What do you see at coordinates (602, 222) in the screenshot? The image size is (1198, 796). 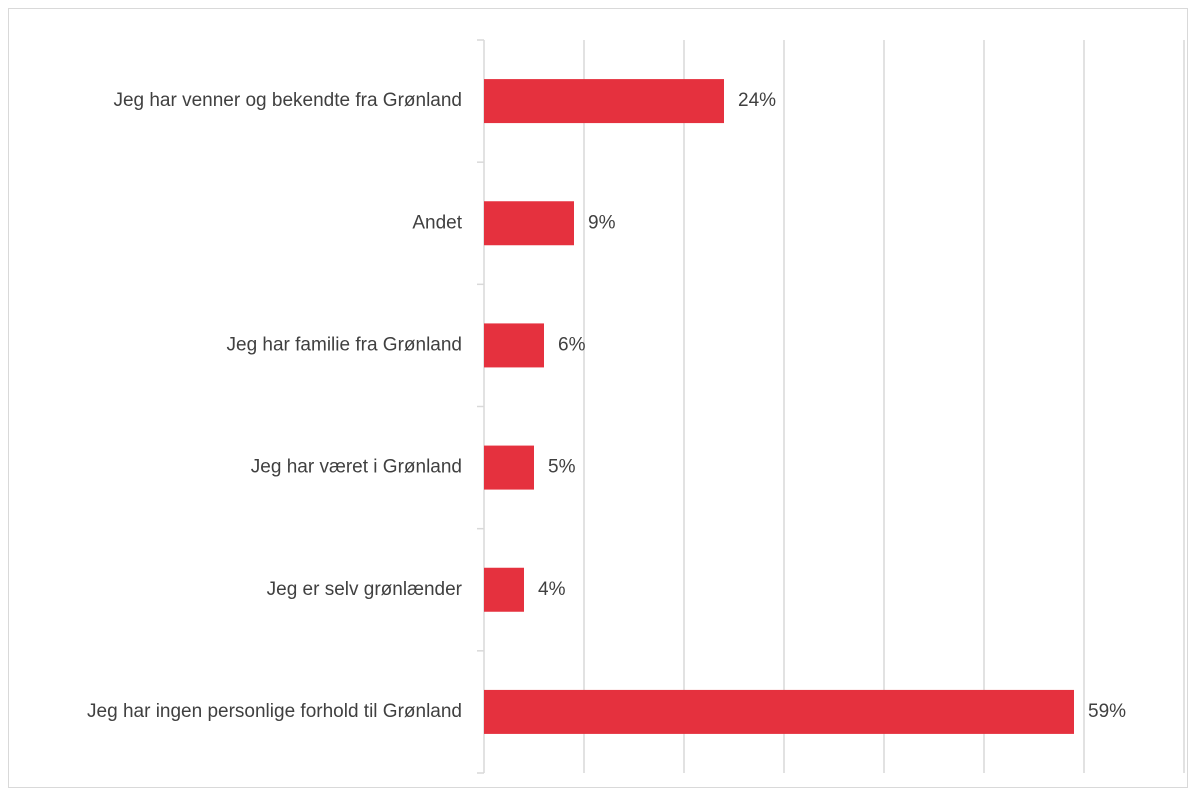 I see `data-label: 9%` at bounding box center [602, 222].